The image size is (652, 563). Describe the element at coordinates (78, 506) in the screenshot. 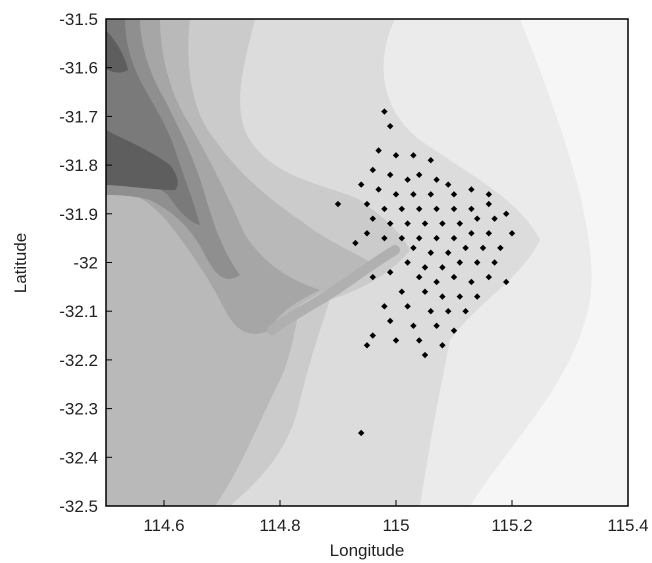

I see `y-tick-label: -32.5` at that location.